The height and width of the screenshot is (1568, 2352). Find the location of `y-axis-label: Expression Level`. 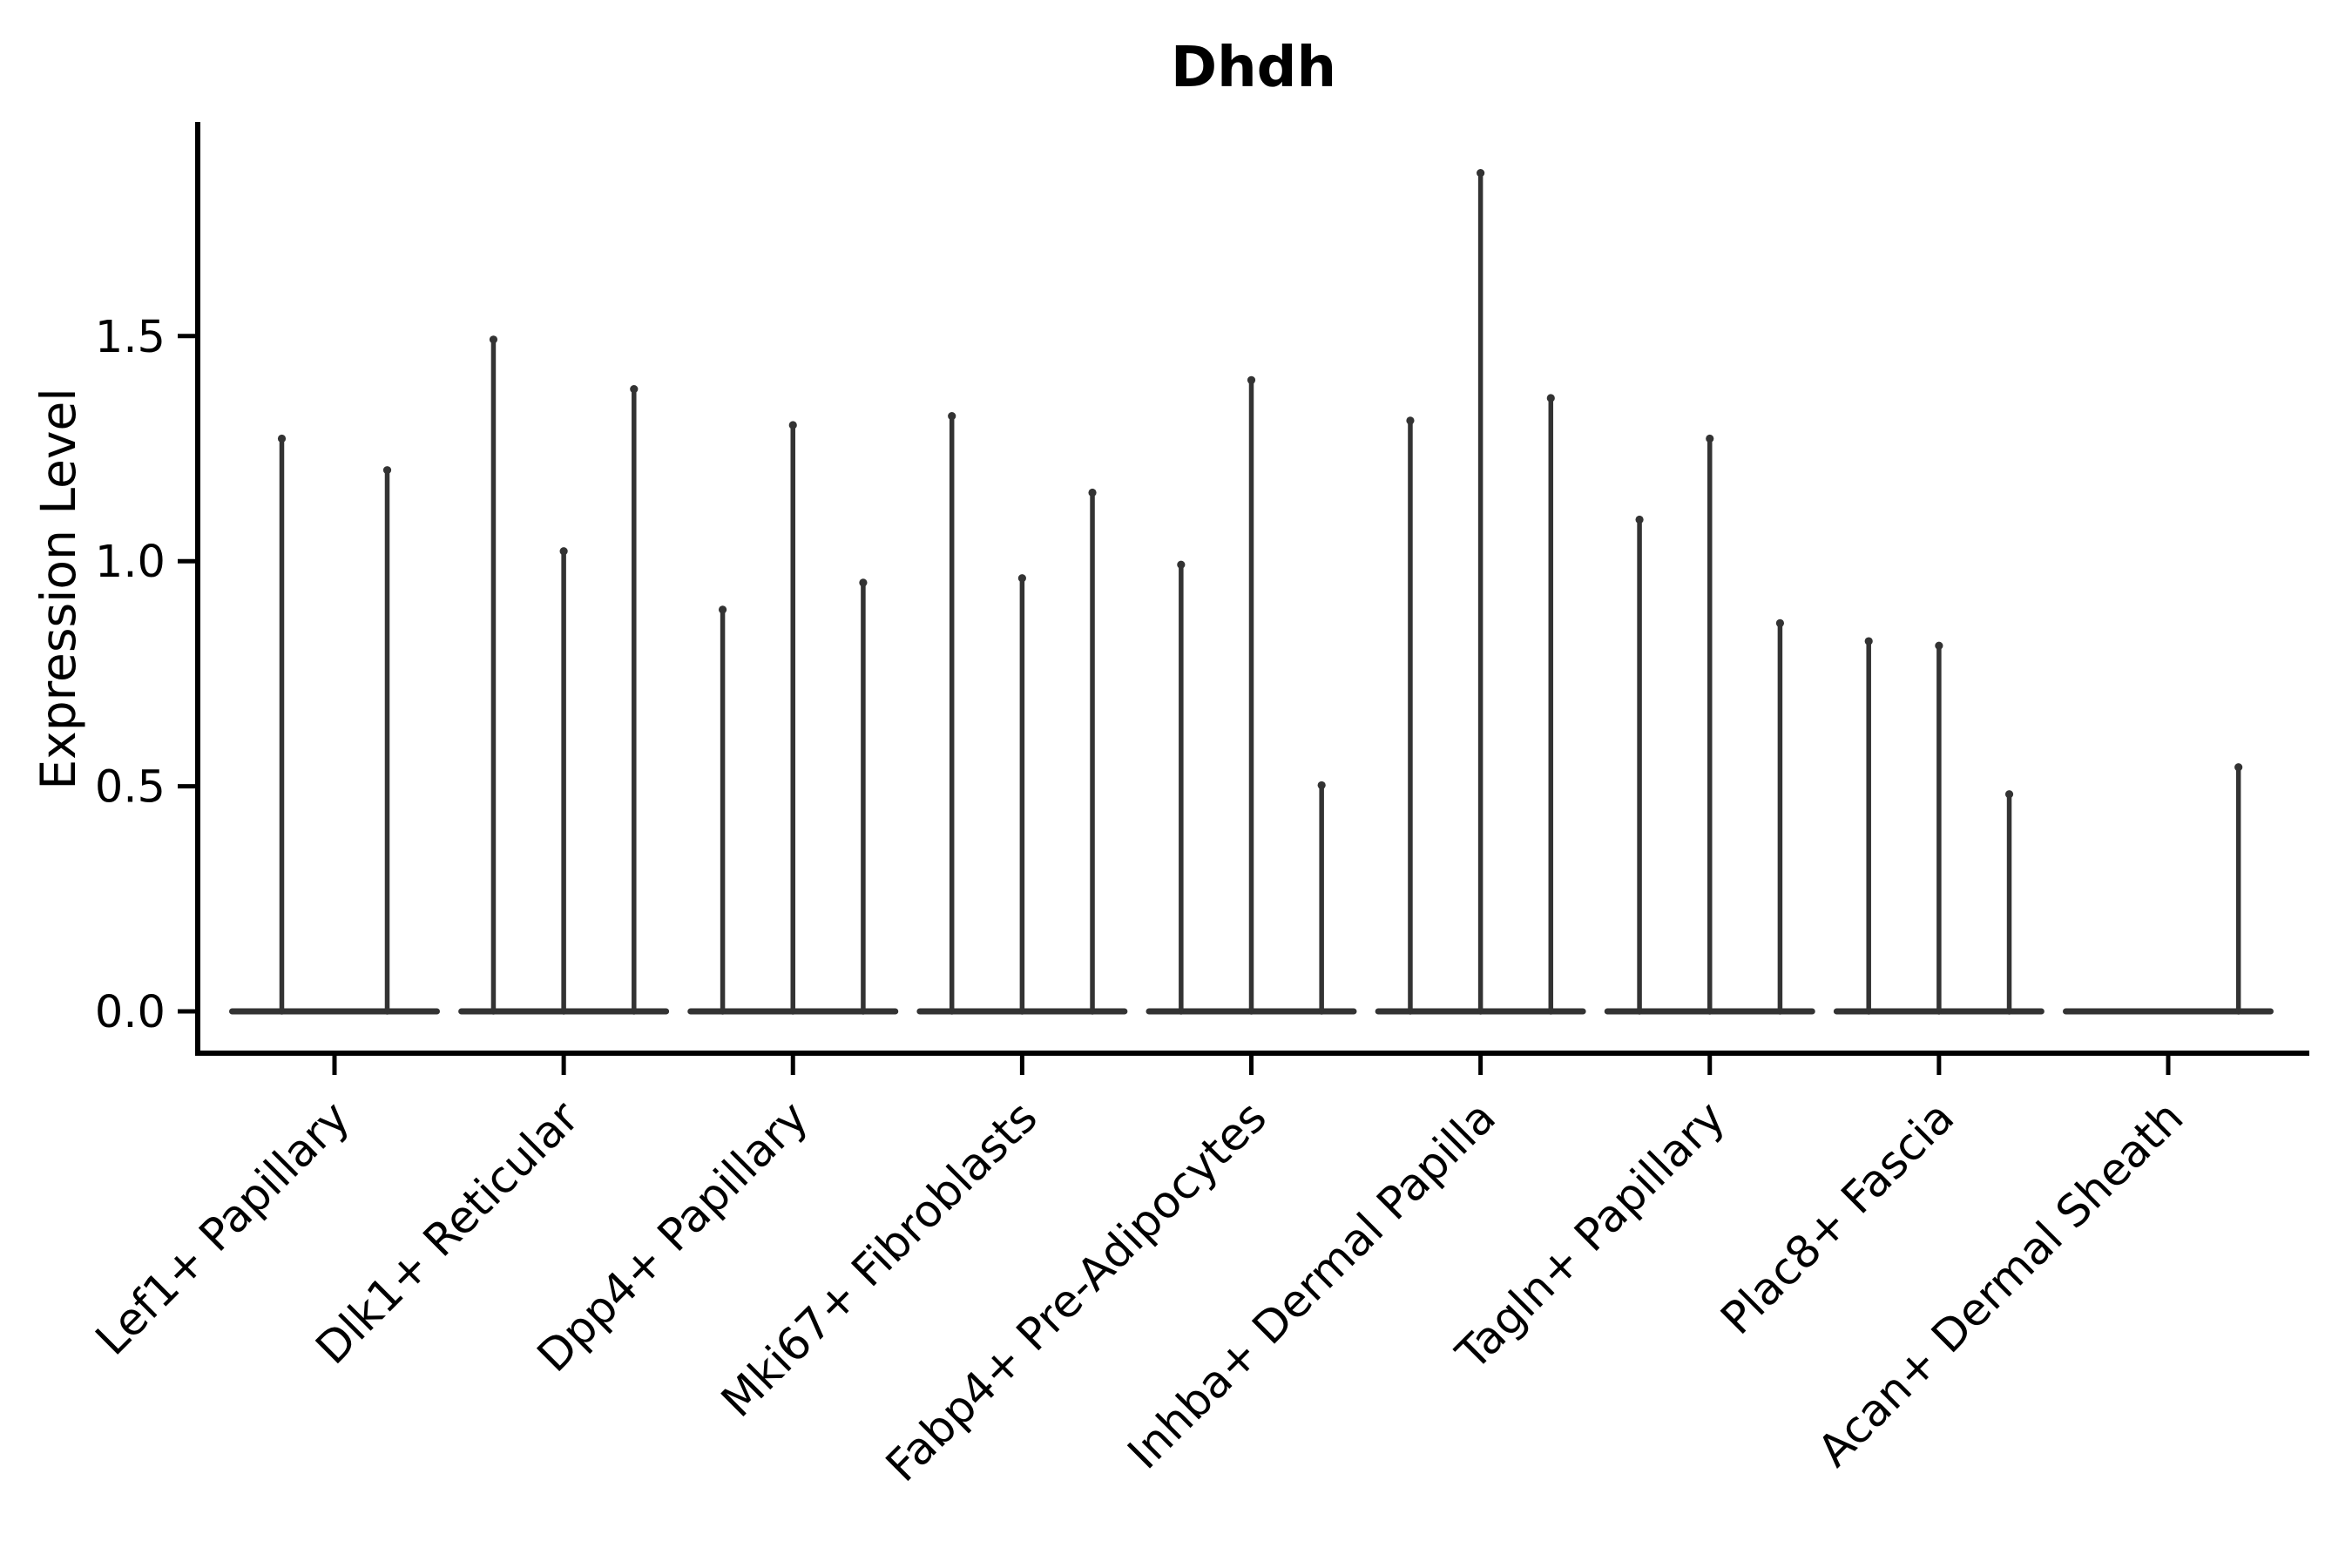

y-axis-label: Expression Level is located at coordinates (58, 588).